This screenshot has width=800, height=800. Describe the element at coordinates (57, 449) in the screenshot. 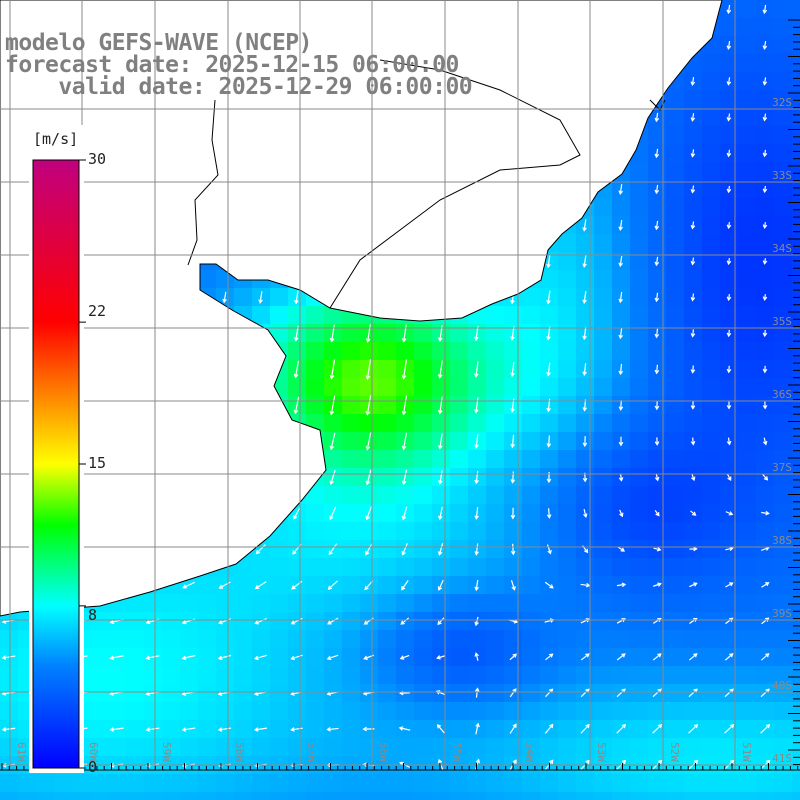

I see `colorbar` at that location.